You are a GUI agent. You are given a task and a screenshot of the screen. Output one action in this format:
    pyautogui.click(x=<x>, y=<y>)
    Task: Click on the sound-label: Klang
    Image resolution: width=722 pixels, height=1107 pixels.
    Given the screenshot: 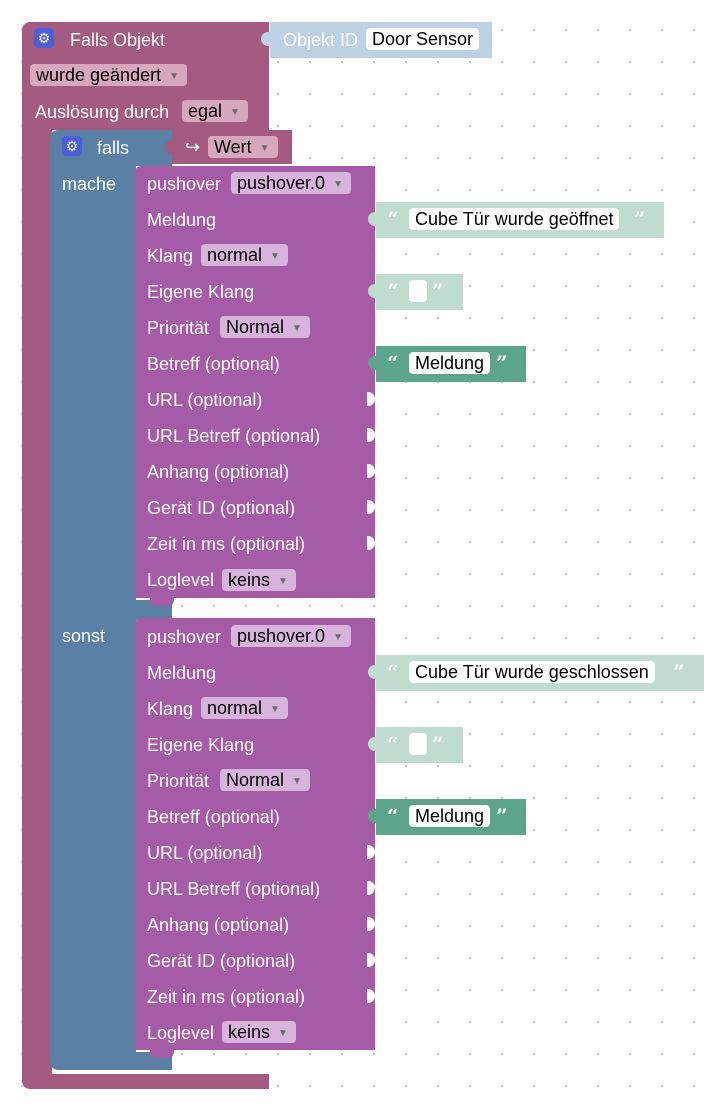 What is the action you would take?
    pyautogui.click(x=170, y=256)
    